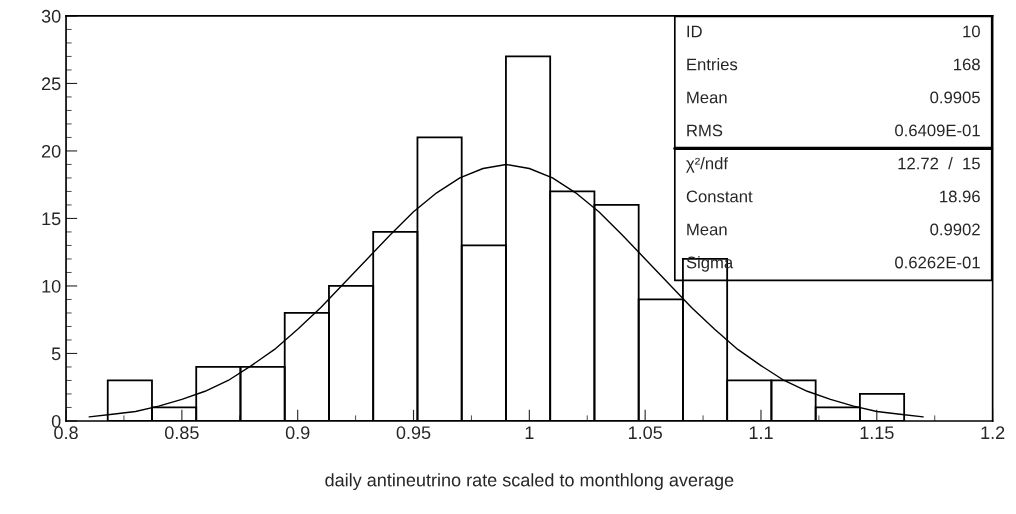  I want to click on y-tick-label: 25, so click(51, 84).